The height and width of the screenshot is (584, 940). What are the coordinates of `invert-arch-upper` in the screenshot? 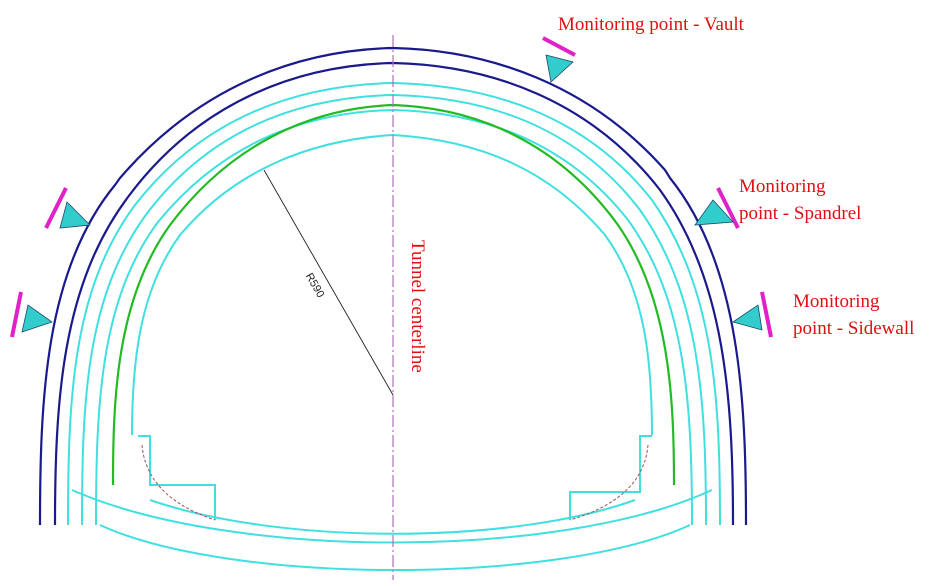 It's located at (392, 516).